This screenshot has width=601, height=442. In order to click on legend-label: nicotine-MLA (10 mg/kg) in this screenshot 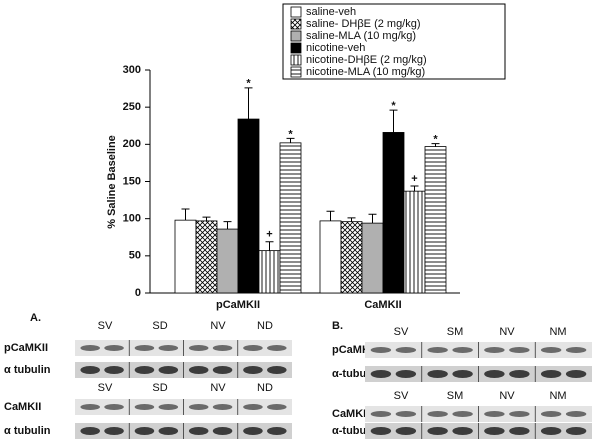, I will do `click(365, 72)`.